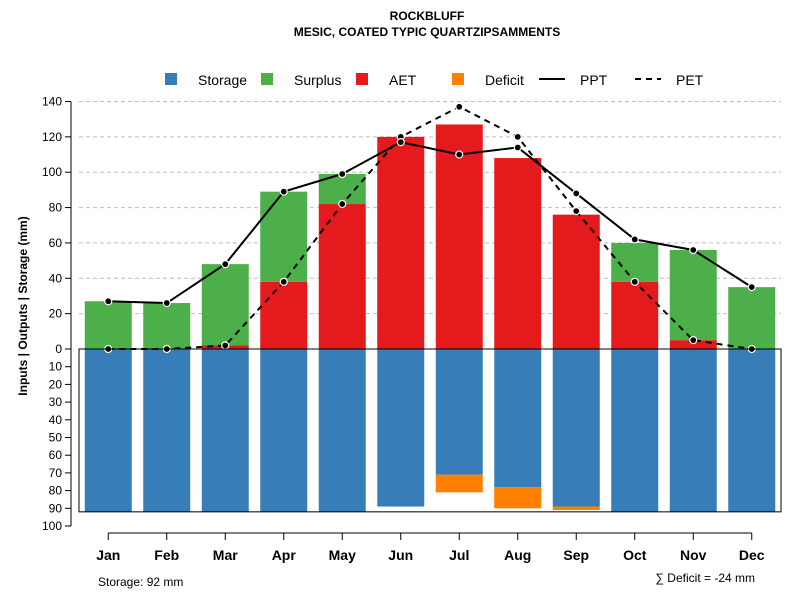 Image resolution: width=800 pixels, height=605 pixels. What do you see at coordinates (594, 80) in the screenshot?
I see `legend-label-ppt: PPT` at bounding box center [594, 80].